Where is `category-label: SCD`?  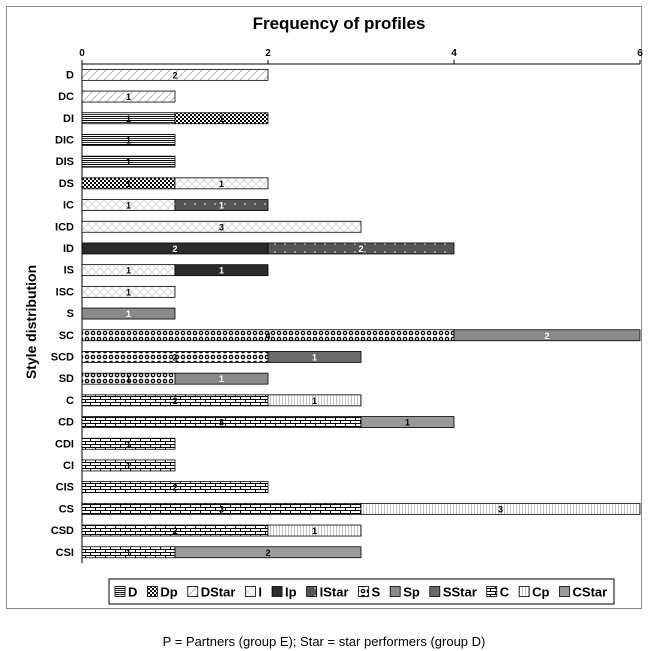 category-label: SCD is located at coordinates (62, 357).